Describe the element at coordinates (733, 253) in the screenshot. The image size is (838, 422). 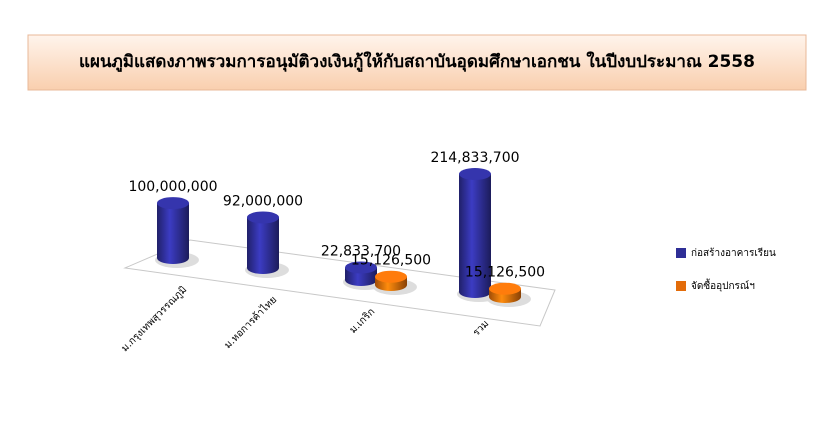
I see `legend-label: ก่อสร้างอาคารเรียน` at that location.